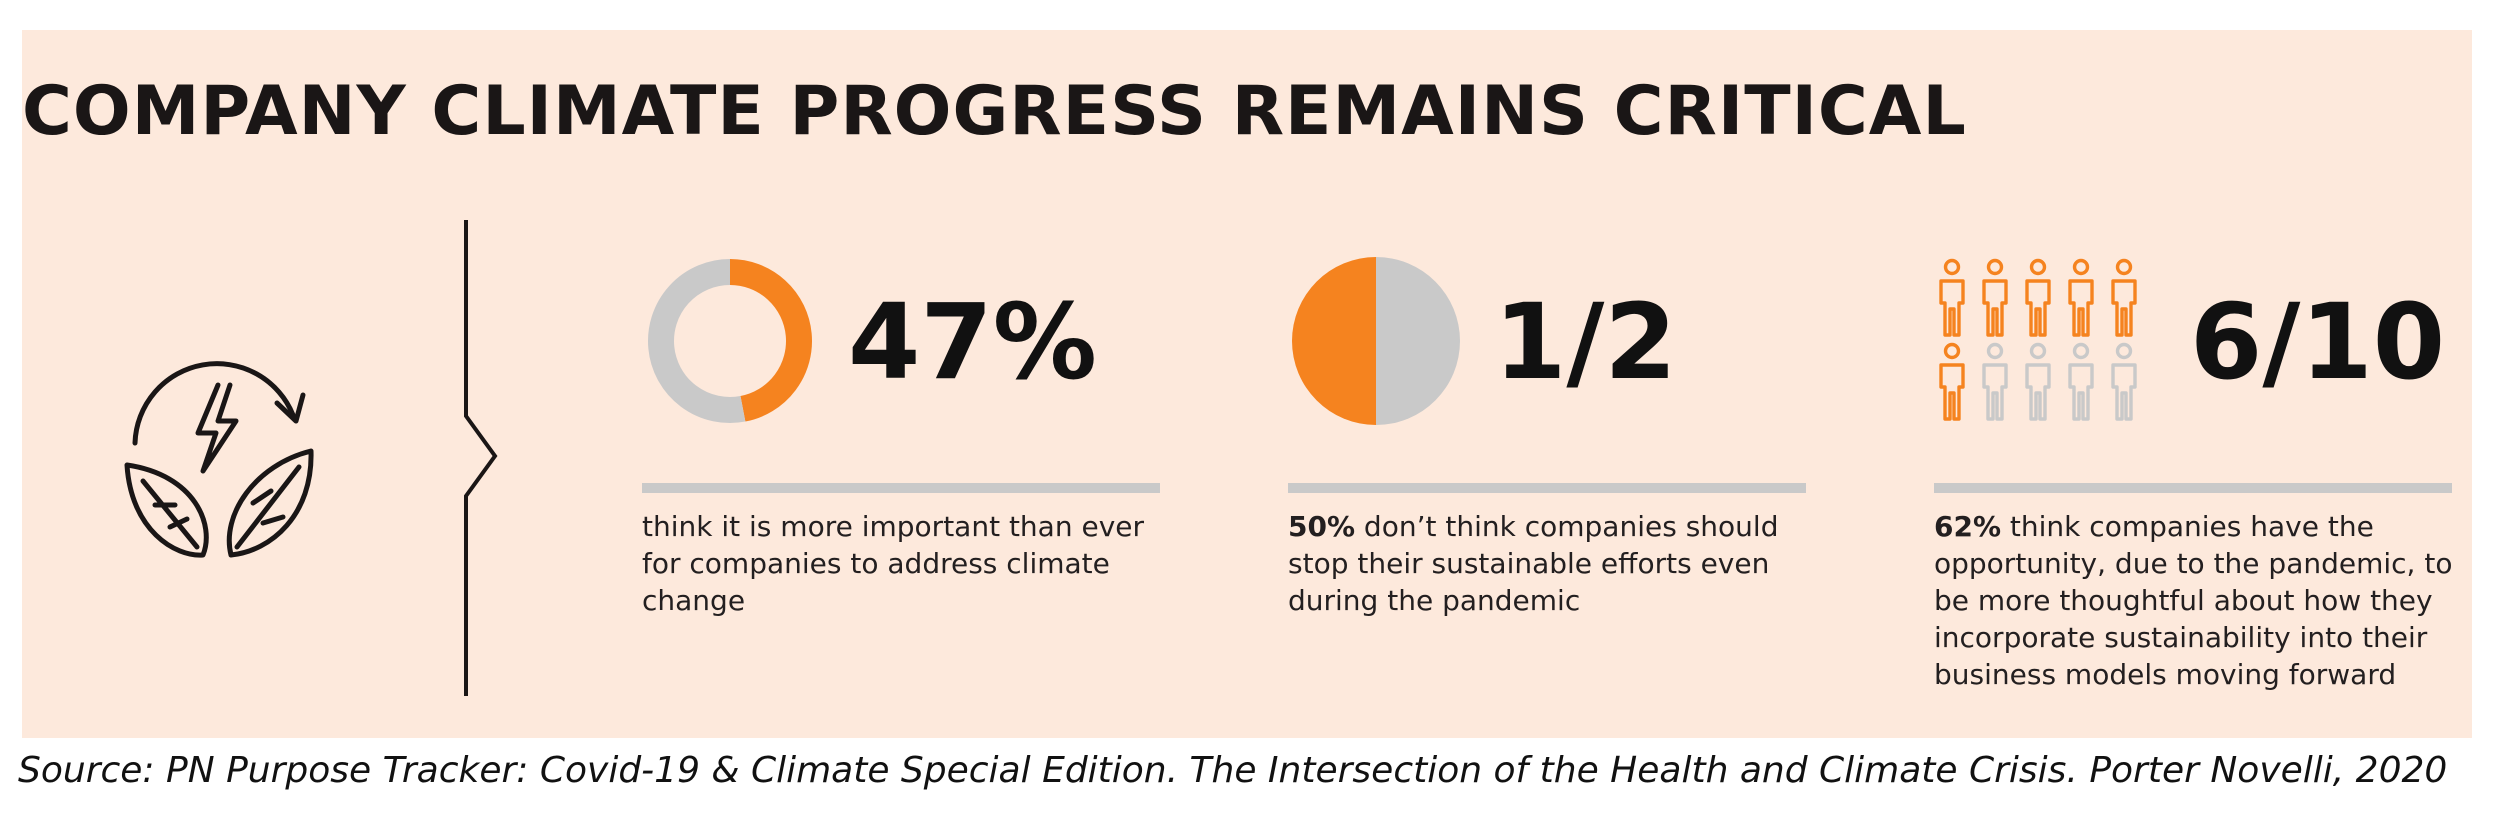  What do you see at coordinates (1334, 341) in the screenshot?
I see `pie-slice-highlight` at bounding box center [1334, 341].